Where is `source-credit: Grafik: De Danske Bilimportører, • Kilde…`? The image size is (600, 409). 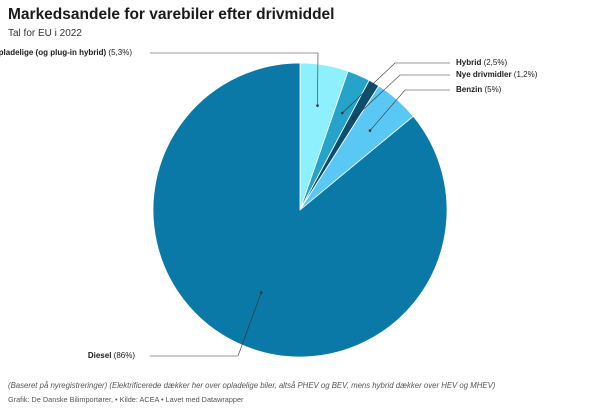 source-credit: Grafik: De Danske Bilimportører, • Kilde… is located at coordinates (126, 399).